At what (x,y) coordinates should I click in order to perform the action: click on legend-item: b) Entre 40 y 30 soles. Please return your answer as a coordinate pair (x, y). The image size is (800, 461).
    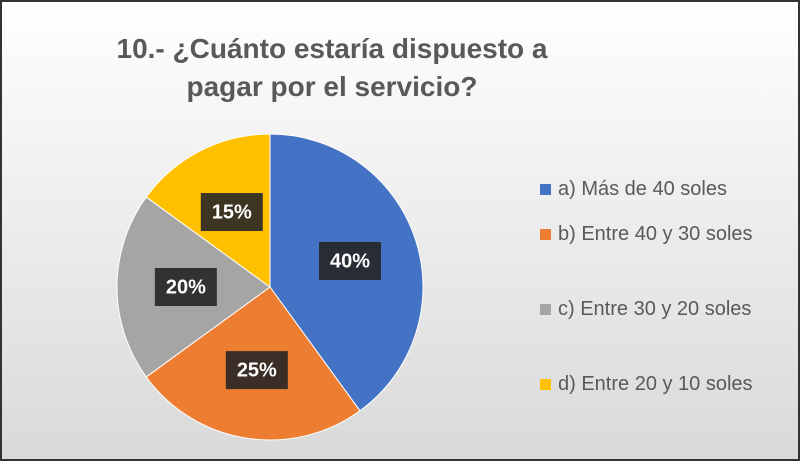
    Looking at the image, I should click on (665, 234).